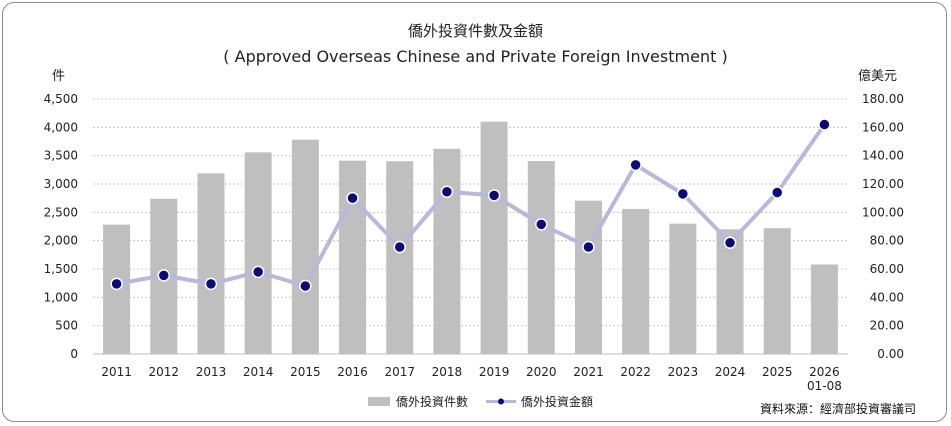  I want to click on right-tick-label: 20.00, so click(887, 326).